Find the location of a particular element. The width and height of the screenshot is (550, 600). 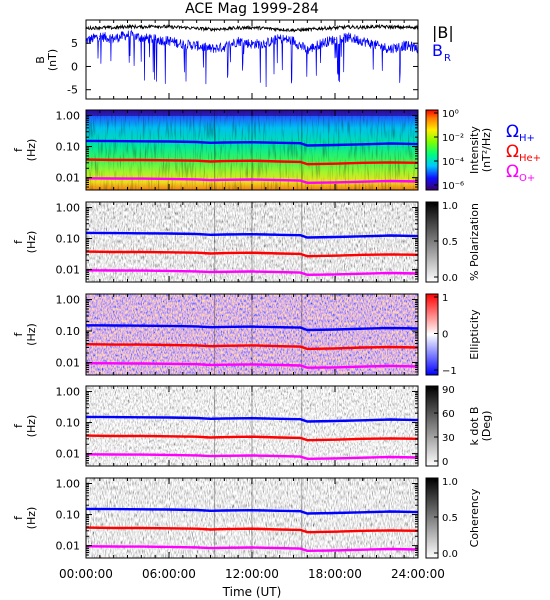

b-panel-bg is located at coordinates (252, 59).